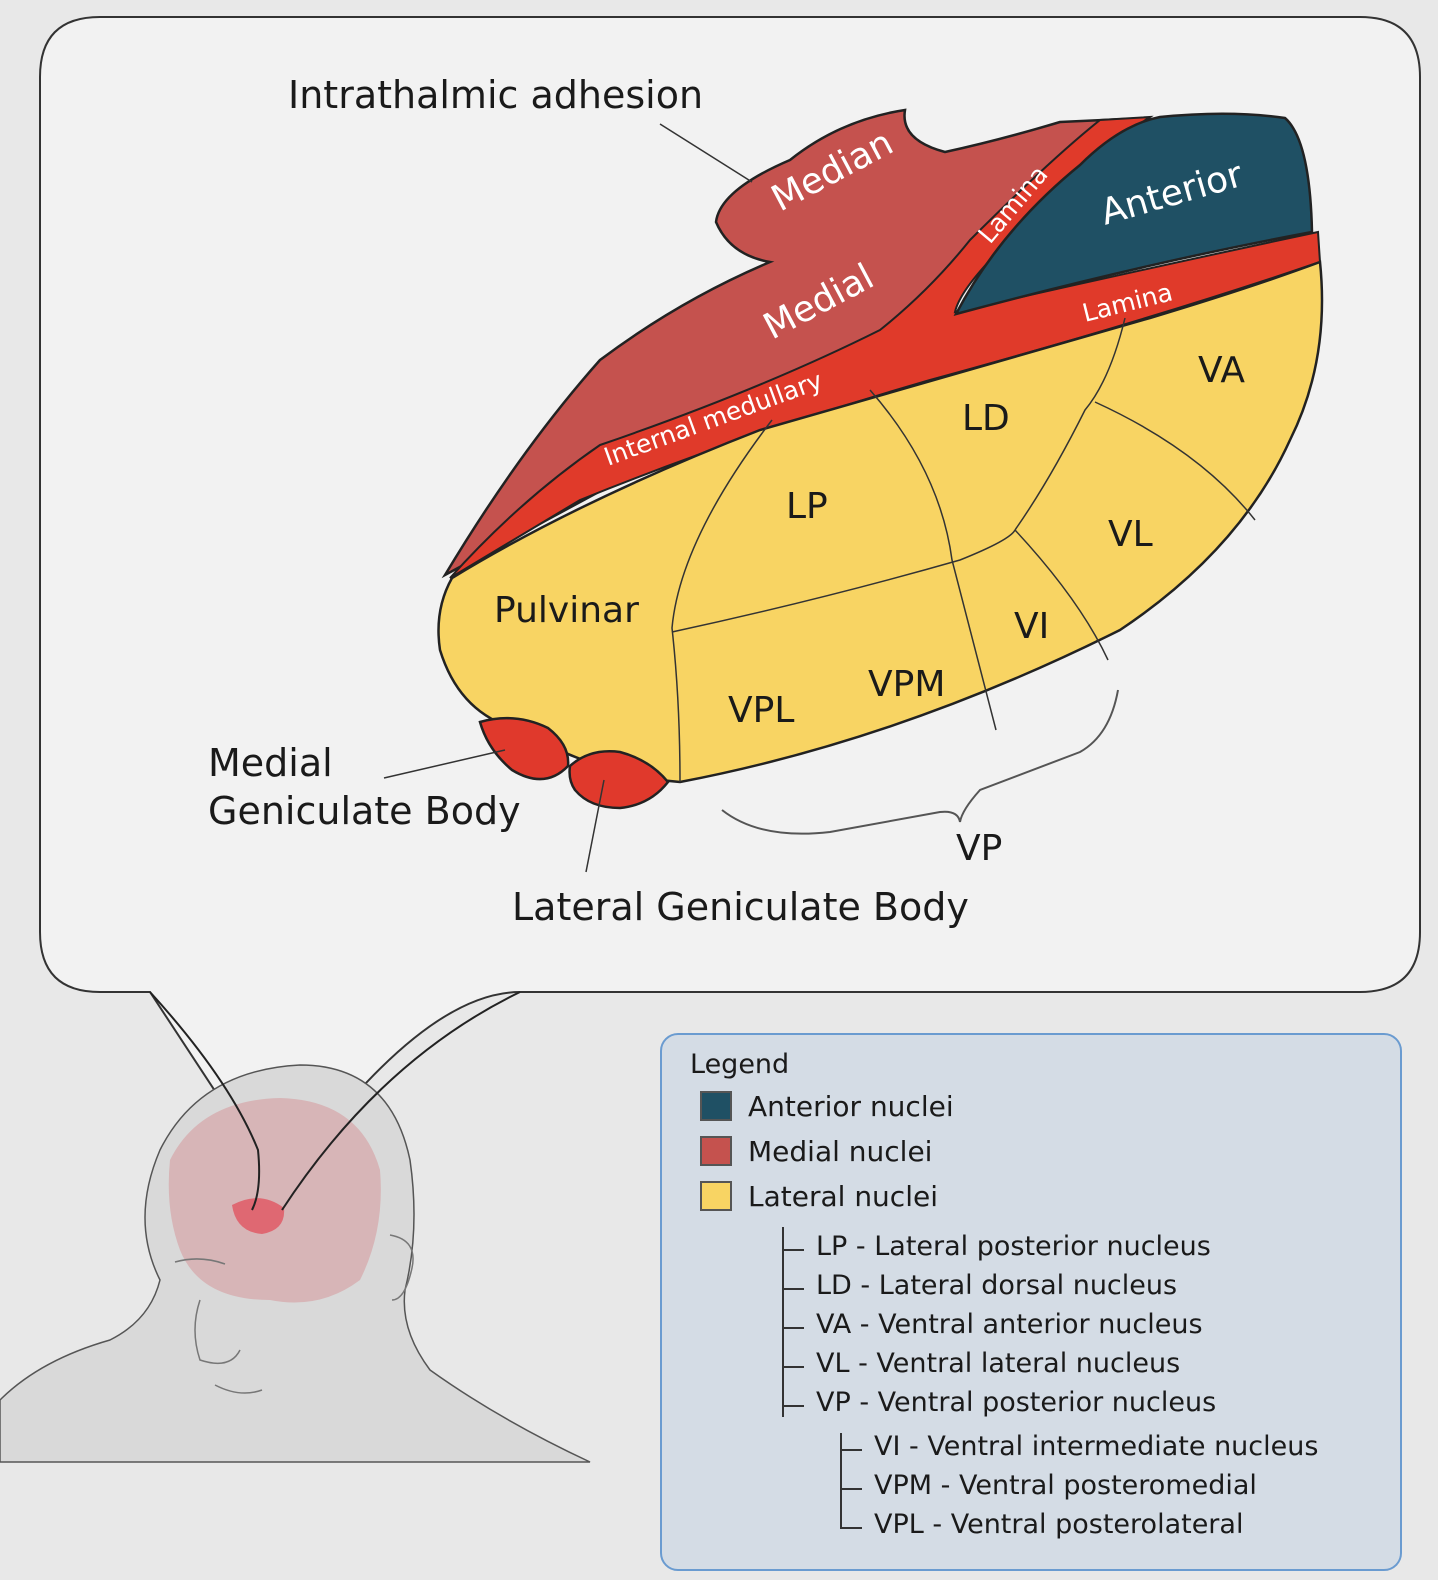 This screenshot has width=1438, height=1580. Describe the element at coordinates (998, 1363) in the screenshot. I see `legend-sub-vl: VL - Ventral lateral nucleus` at that location.